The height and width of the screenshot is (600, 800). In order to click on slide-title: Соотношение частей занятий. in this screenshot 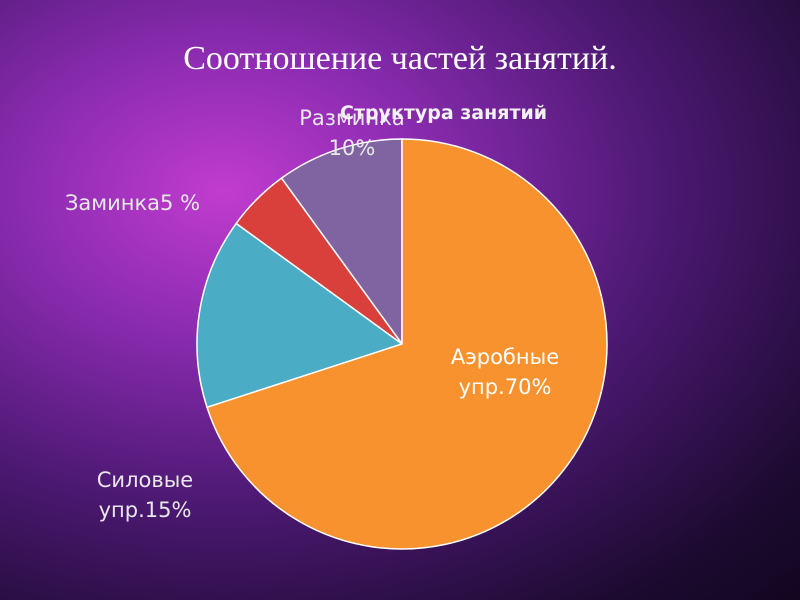, I will do `click(400, 58)`.